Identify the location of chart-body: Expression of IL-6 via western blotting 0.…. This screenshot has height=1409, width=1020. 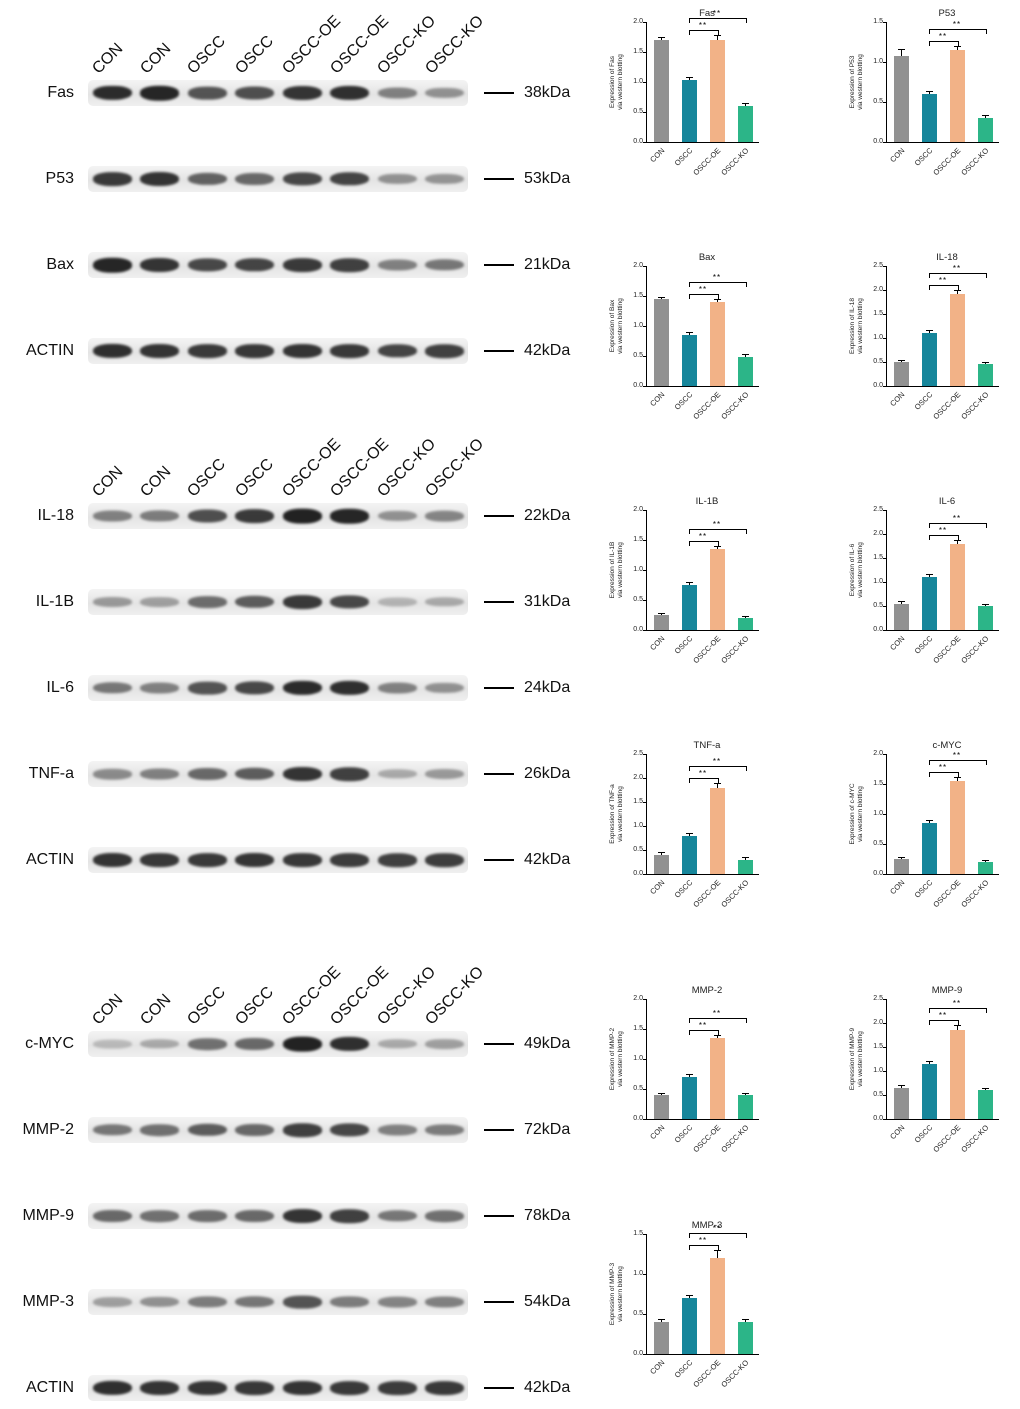
(928, 569).